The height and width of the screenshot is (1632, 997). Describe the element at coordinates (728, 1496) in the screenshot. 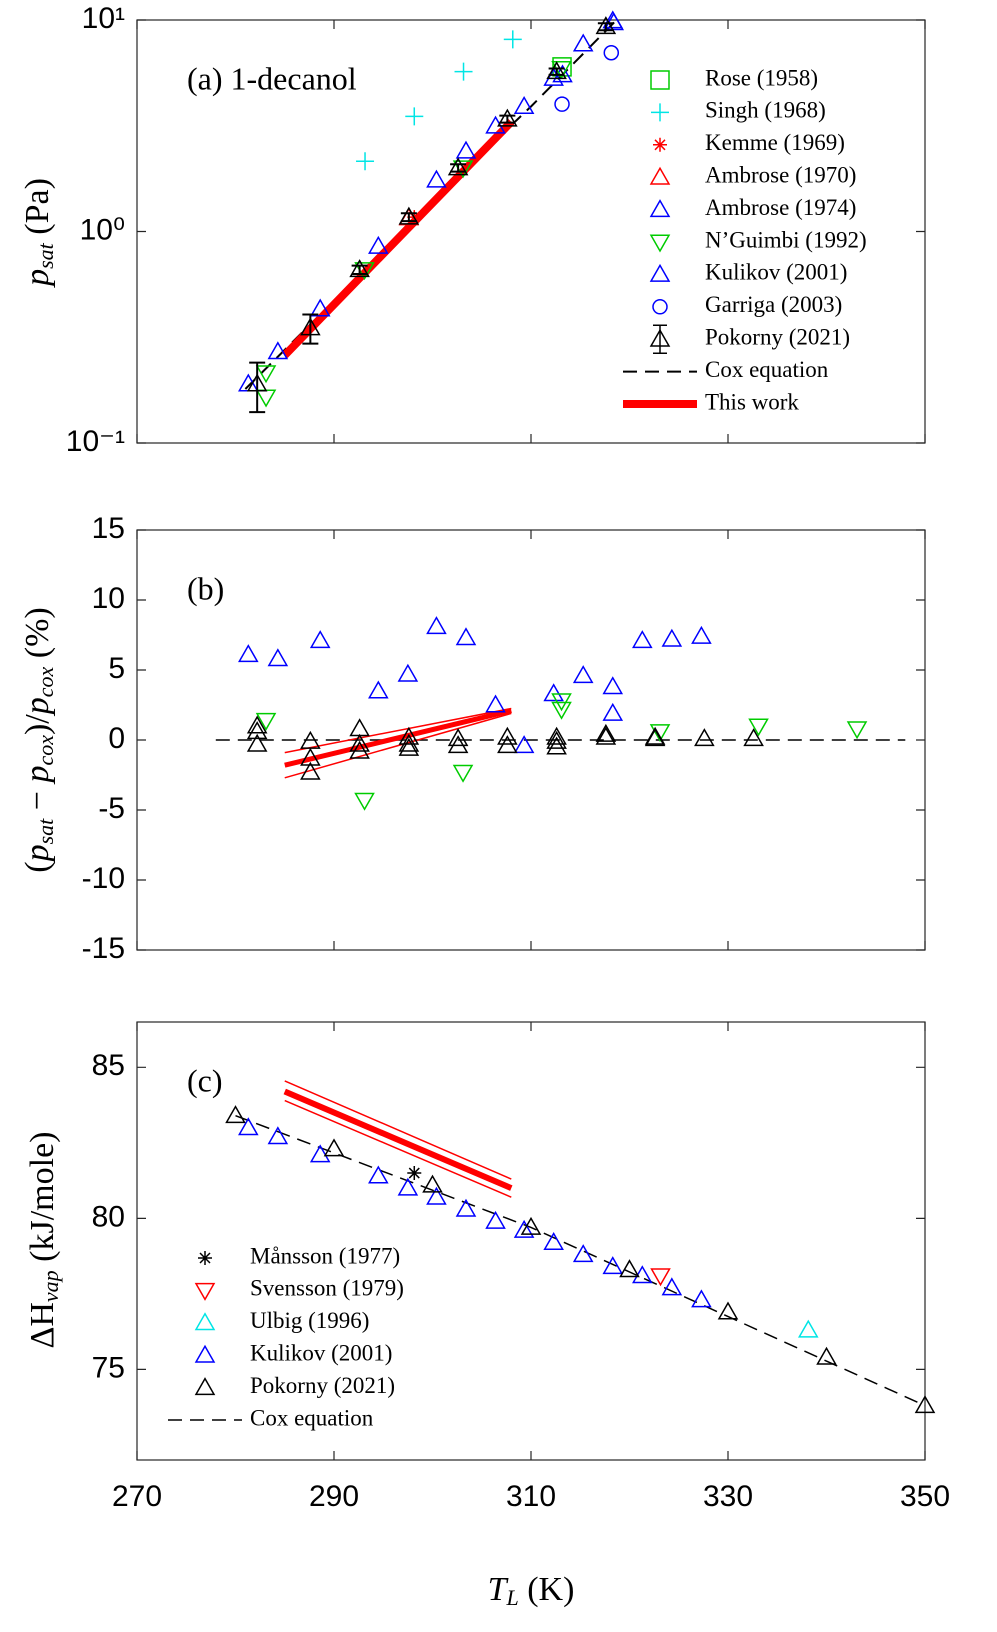

I see `x-tick-label: 330` at that location.